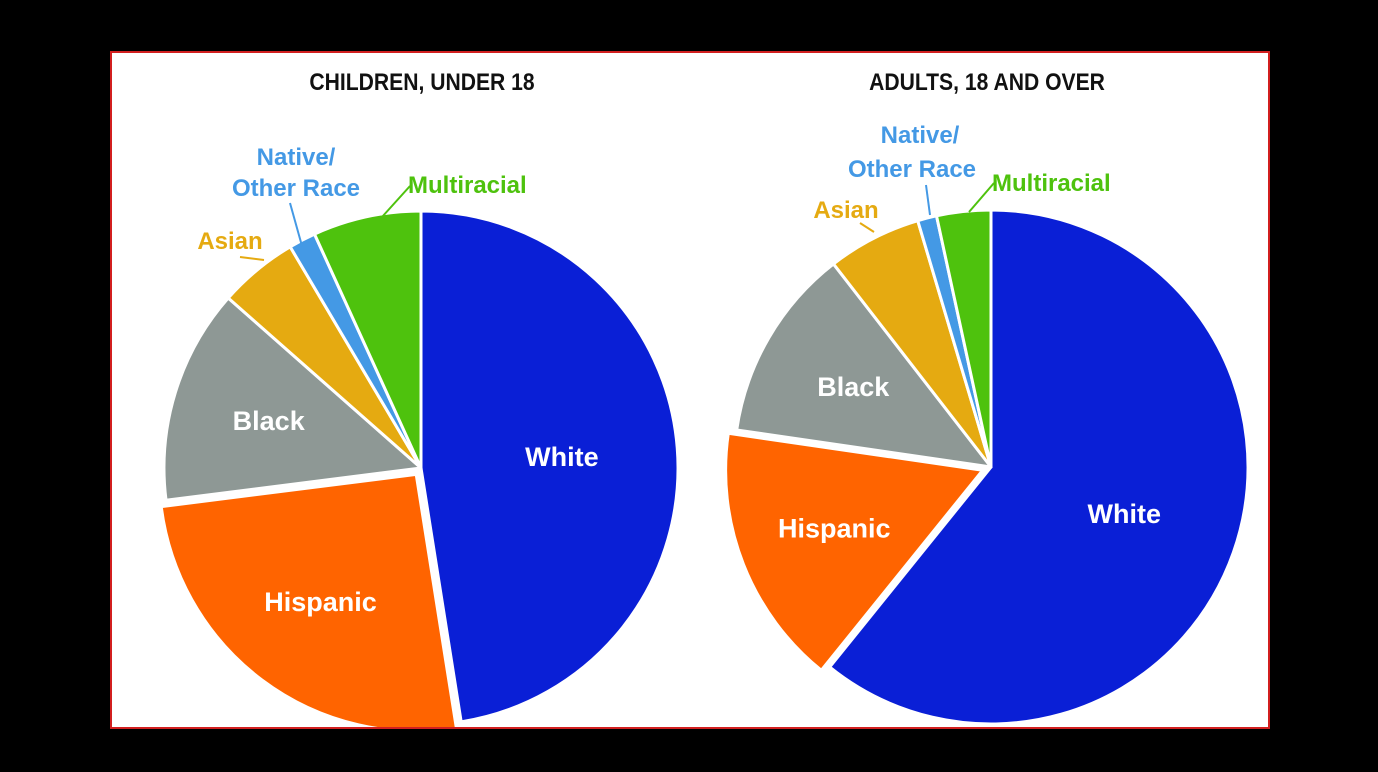  What do you see at coordinates (964, 338) in the screenshot?
I see `adults-slice-multiracial` at bounding box center [964, 338].